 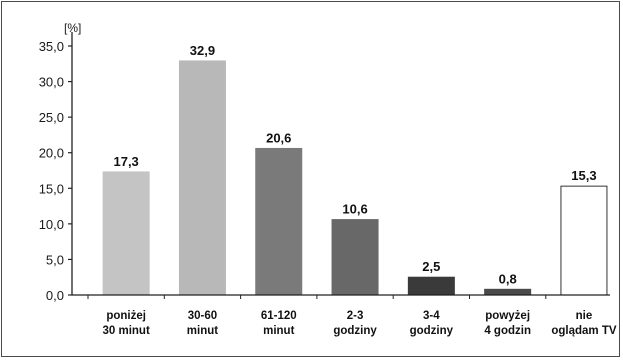 What do you see at coordinates (51, 82) in the screenshot?
I see `y-tick-label: 30,0` at bounding box center [51, 82].